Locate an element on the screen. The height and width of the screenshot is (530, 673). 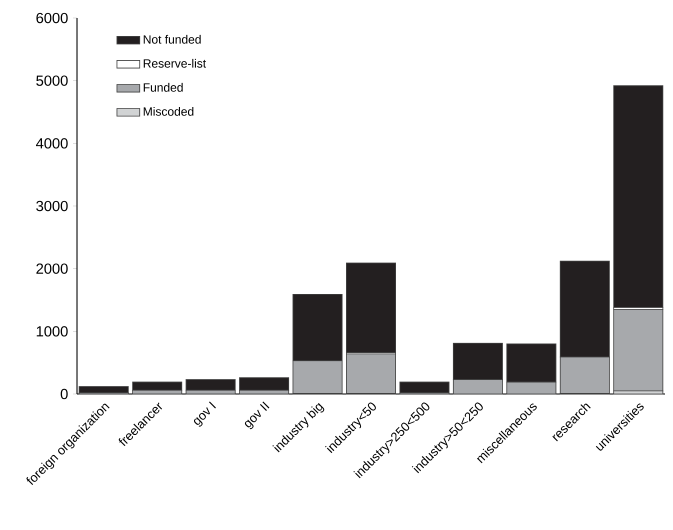
x-tick-label: gov II is located at coordinates (257, 415).